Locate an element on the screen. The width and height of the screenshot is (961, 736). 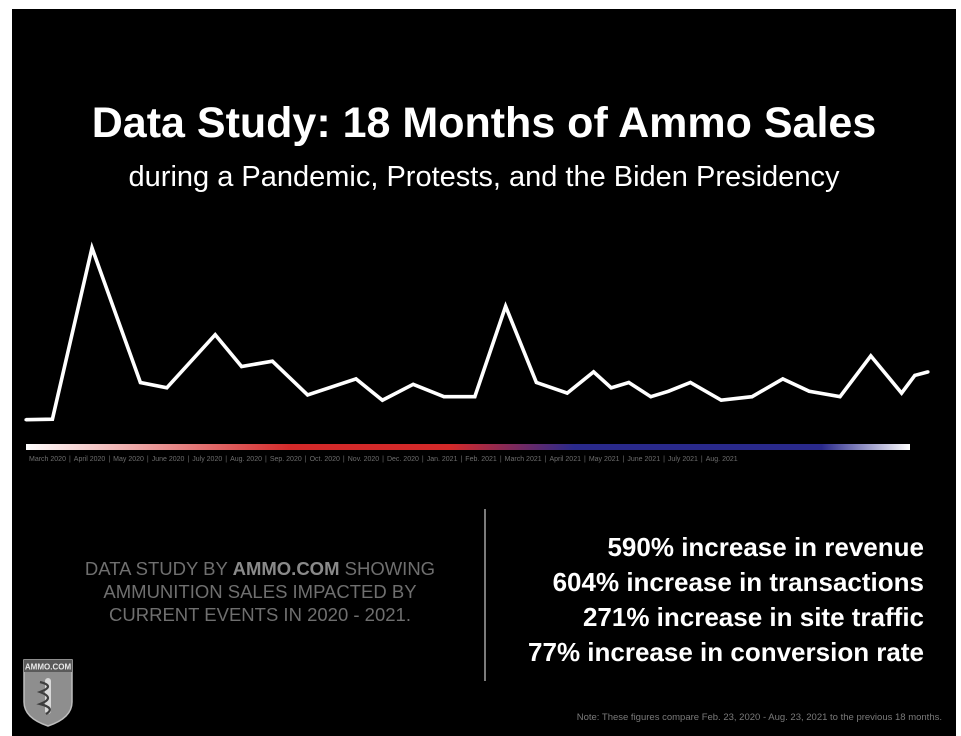
month-tick-label: April 2021 is located at coordinates (565, 459).